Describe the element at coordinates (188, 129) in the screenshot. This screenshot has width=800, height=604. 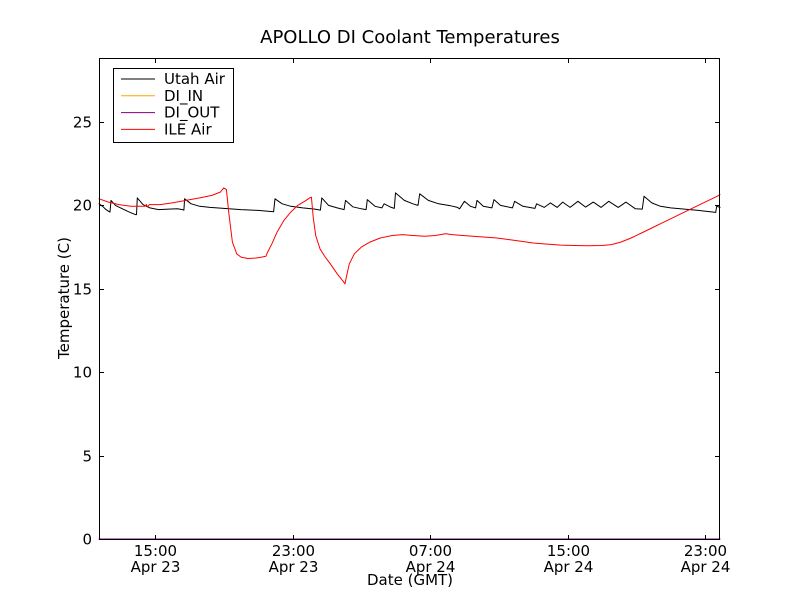
I see `legend-label-ile-air: ILE Air` at that location.